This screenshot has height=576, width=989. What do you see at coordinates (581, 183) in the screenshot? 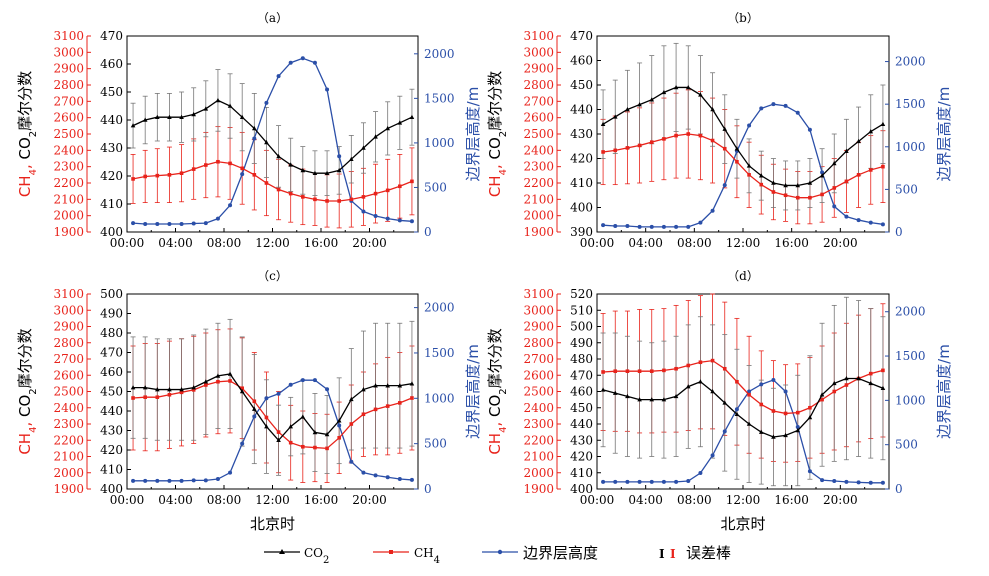
I see `co2-y-tick-label: 410` at bounding box center [581, 183].